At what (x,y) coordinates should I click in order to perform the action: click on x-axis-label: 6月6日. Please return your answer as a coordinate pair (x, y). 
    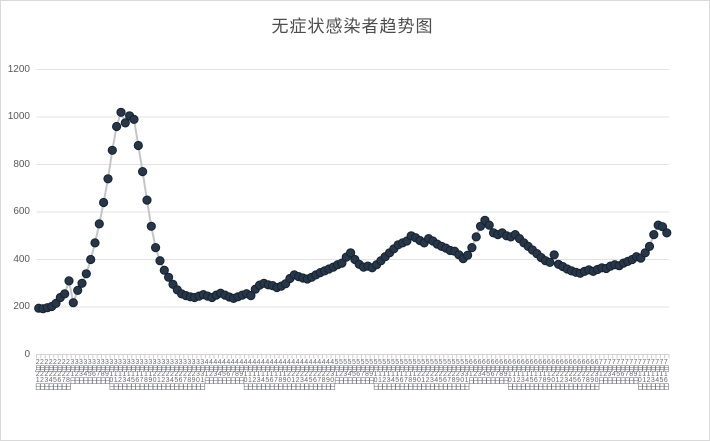
    Looking at the image, I should click on (493, 371).